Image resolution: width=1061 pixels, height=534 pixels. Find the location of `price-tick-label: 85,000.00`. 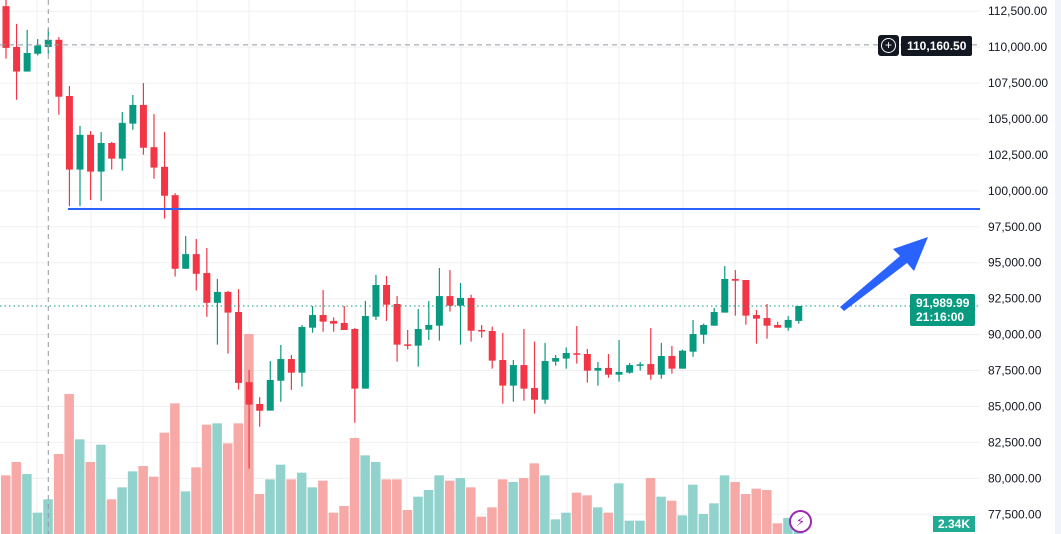

price-tick-label: 85,000.00 is located at coordinates (1015, 406).